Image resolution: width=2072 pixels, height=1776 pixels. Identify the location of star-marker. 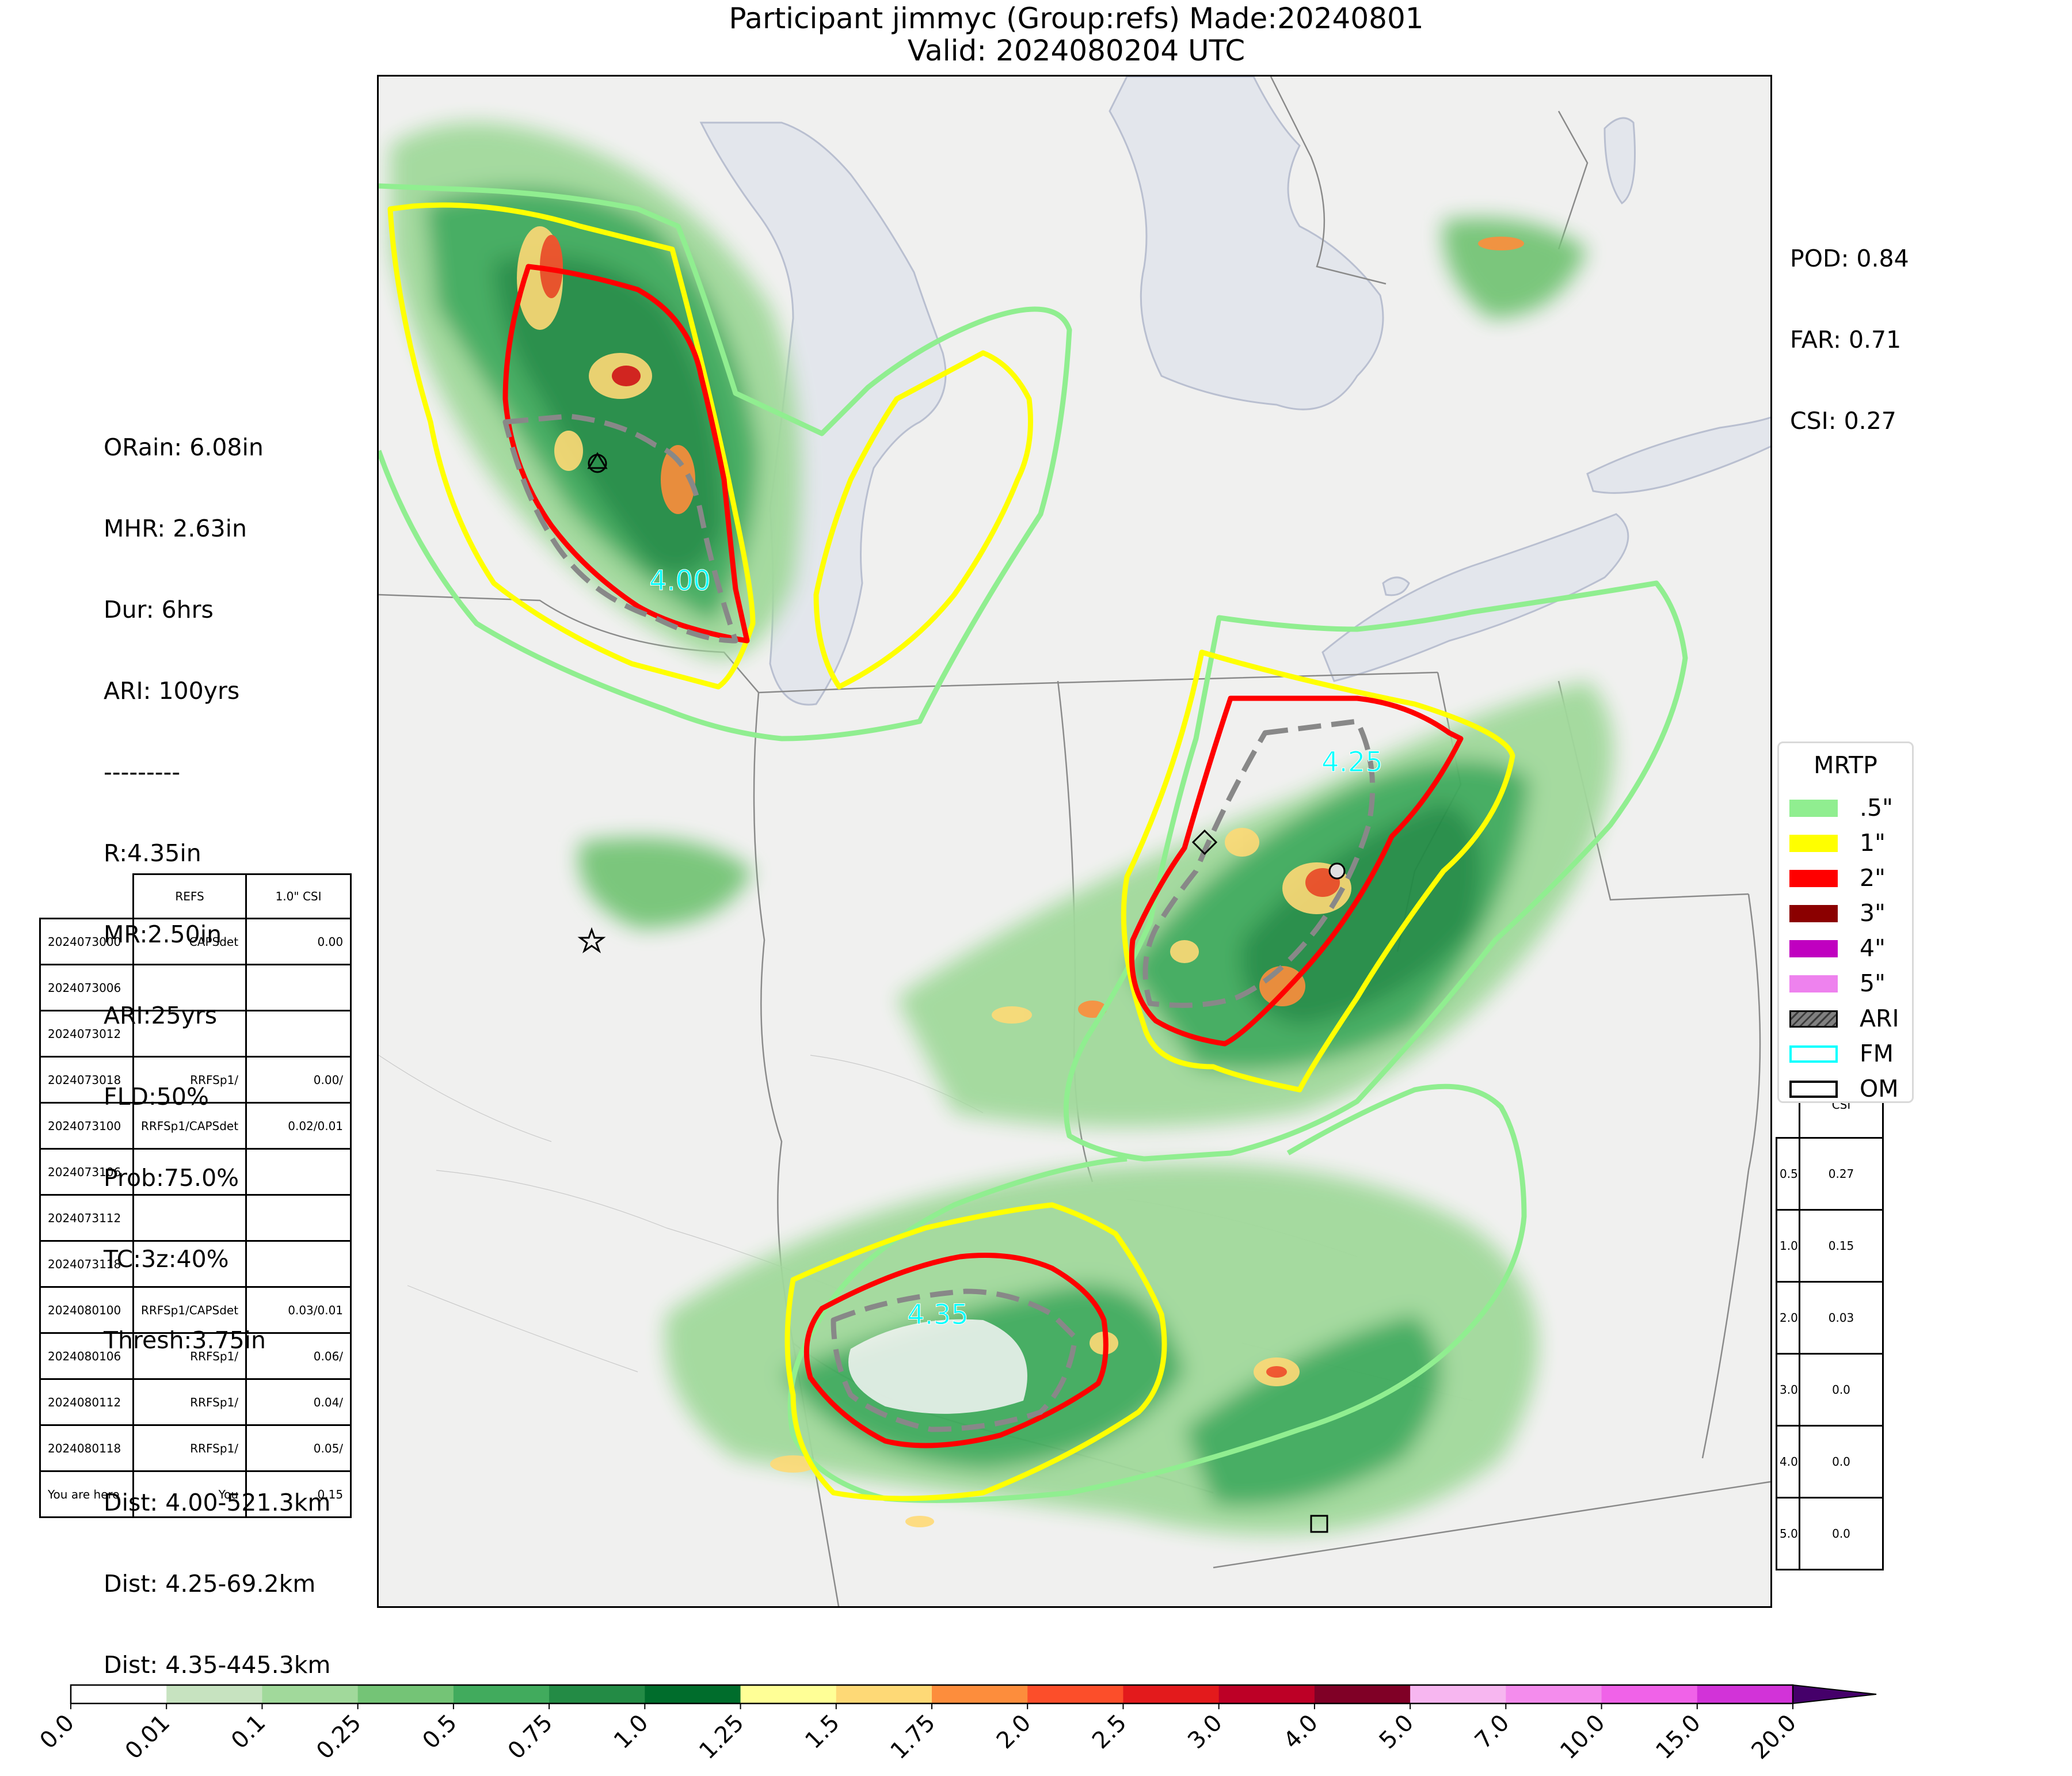
(591, 940).